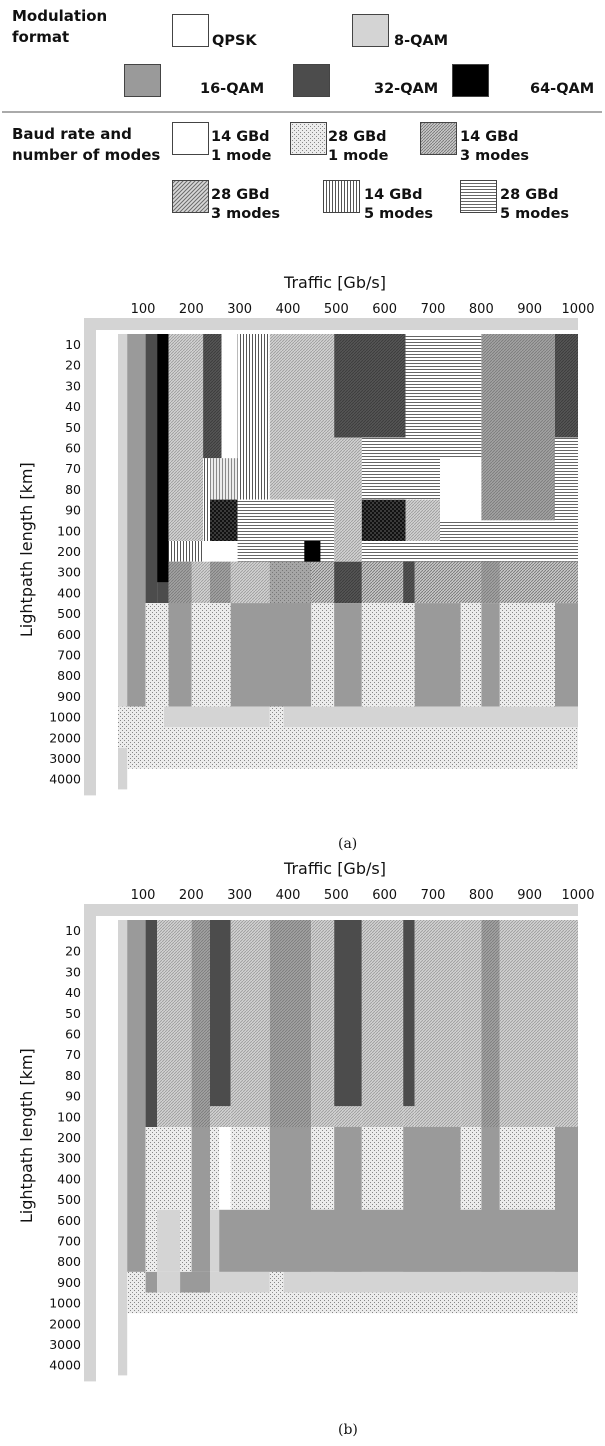  What do you see at coordinates (239, 895) in the screenshot?
I see `x-tick-label: 300` at bounding box center [239, 895].